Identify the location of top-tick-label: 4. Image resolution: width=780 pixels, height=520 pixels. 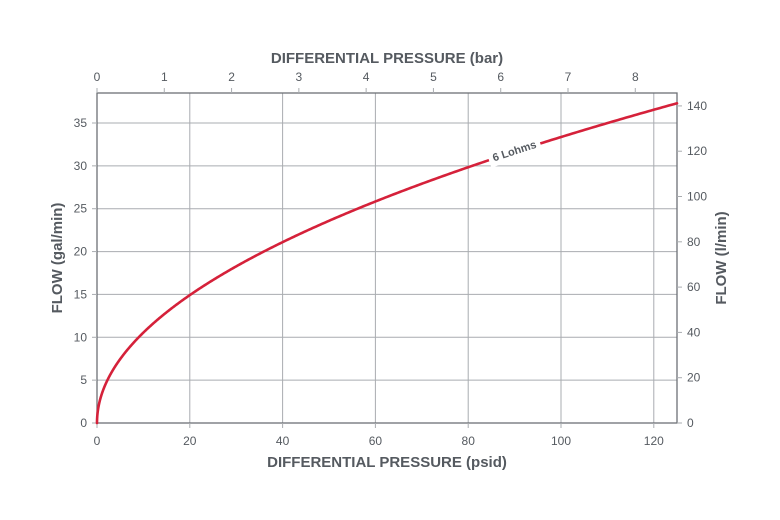
(366, 77).